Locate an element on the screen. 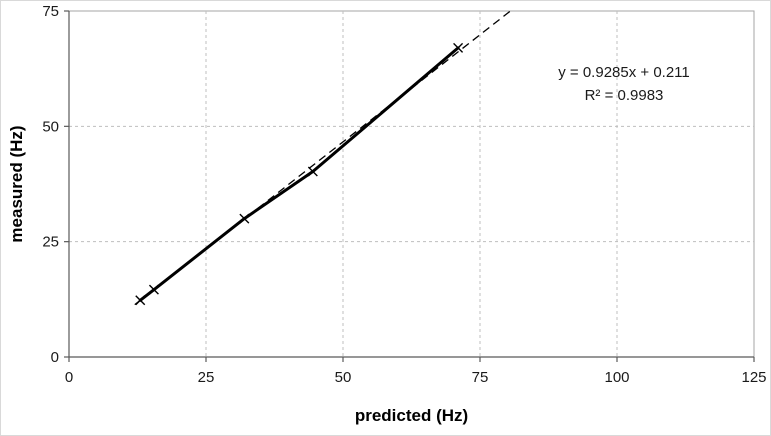 This screenshot has width=771, height=436. y-tick-label: 25 is located at coordinates (50, 242).